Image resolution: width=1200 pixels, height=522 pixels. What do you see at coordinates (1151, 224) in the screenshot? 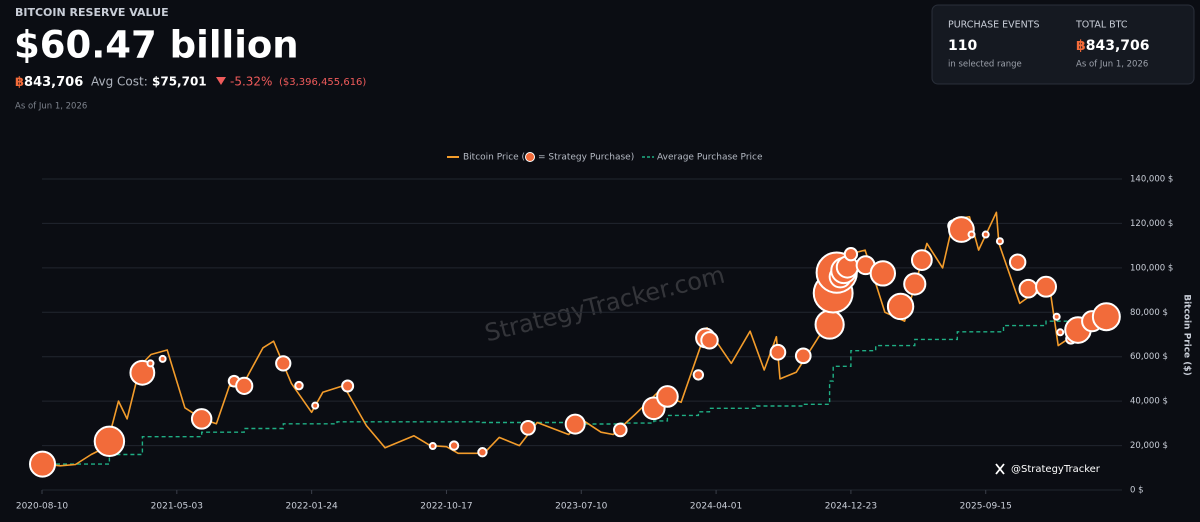
I see `y-tick-label: 120,000 $` at bounding box center [1151, 224].